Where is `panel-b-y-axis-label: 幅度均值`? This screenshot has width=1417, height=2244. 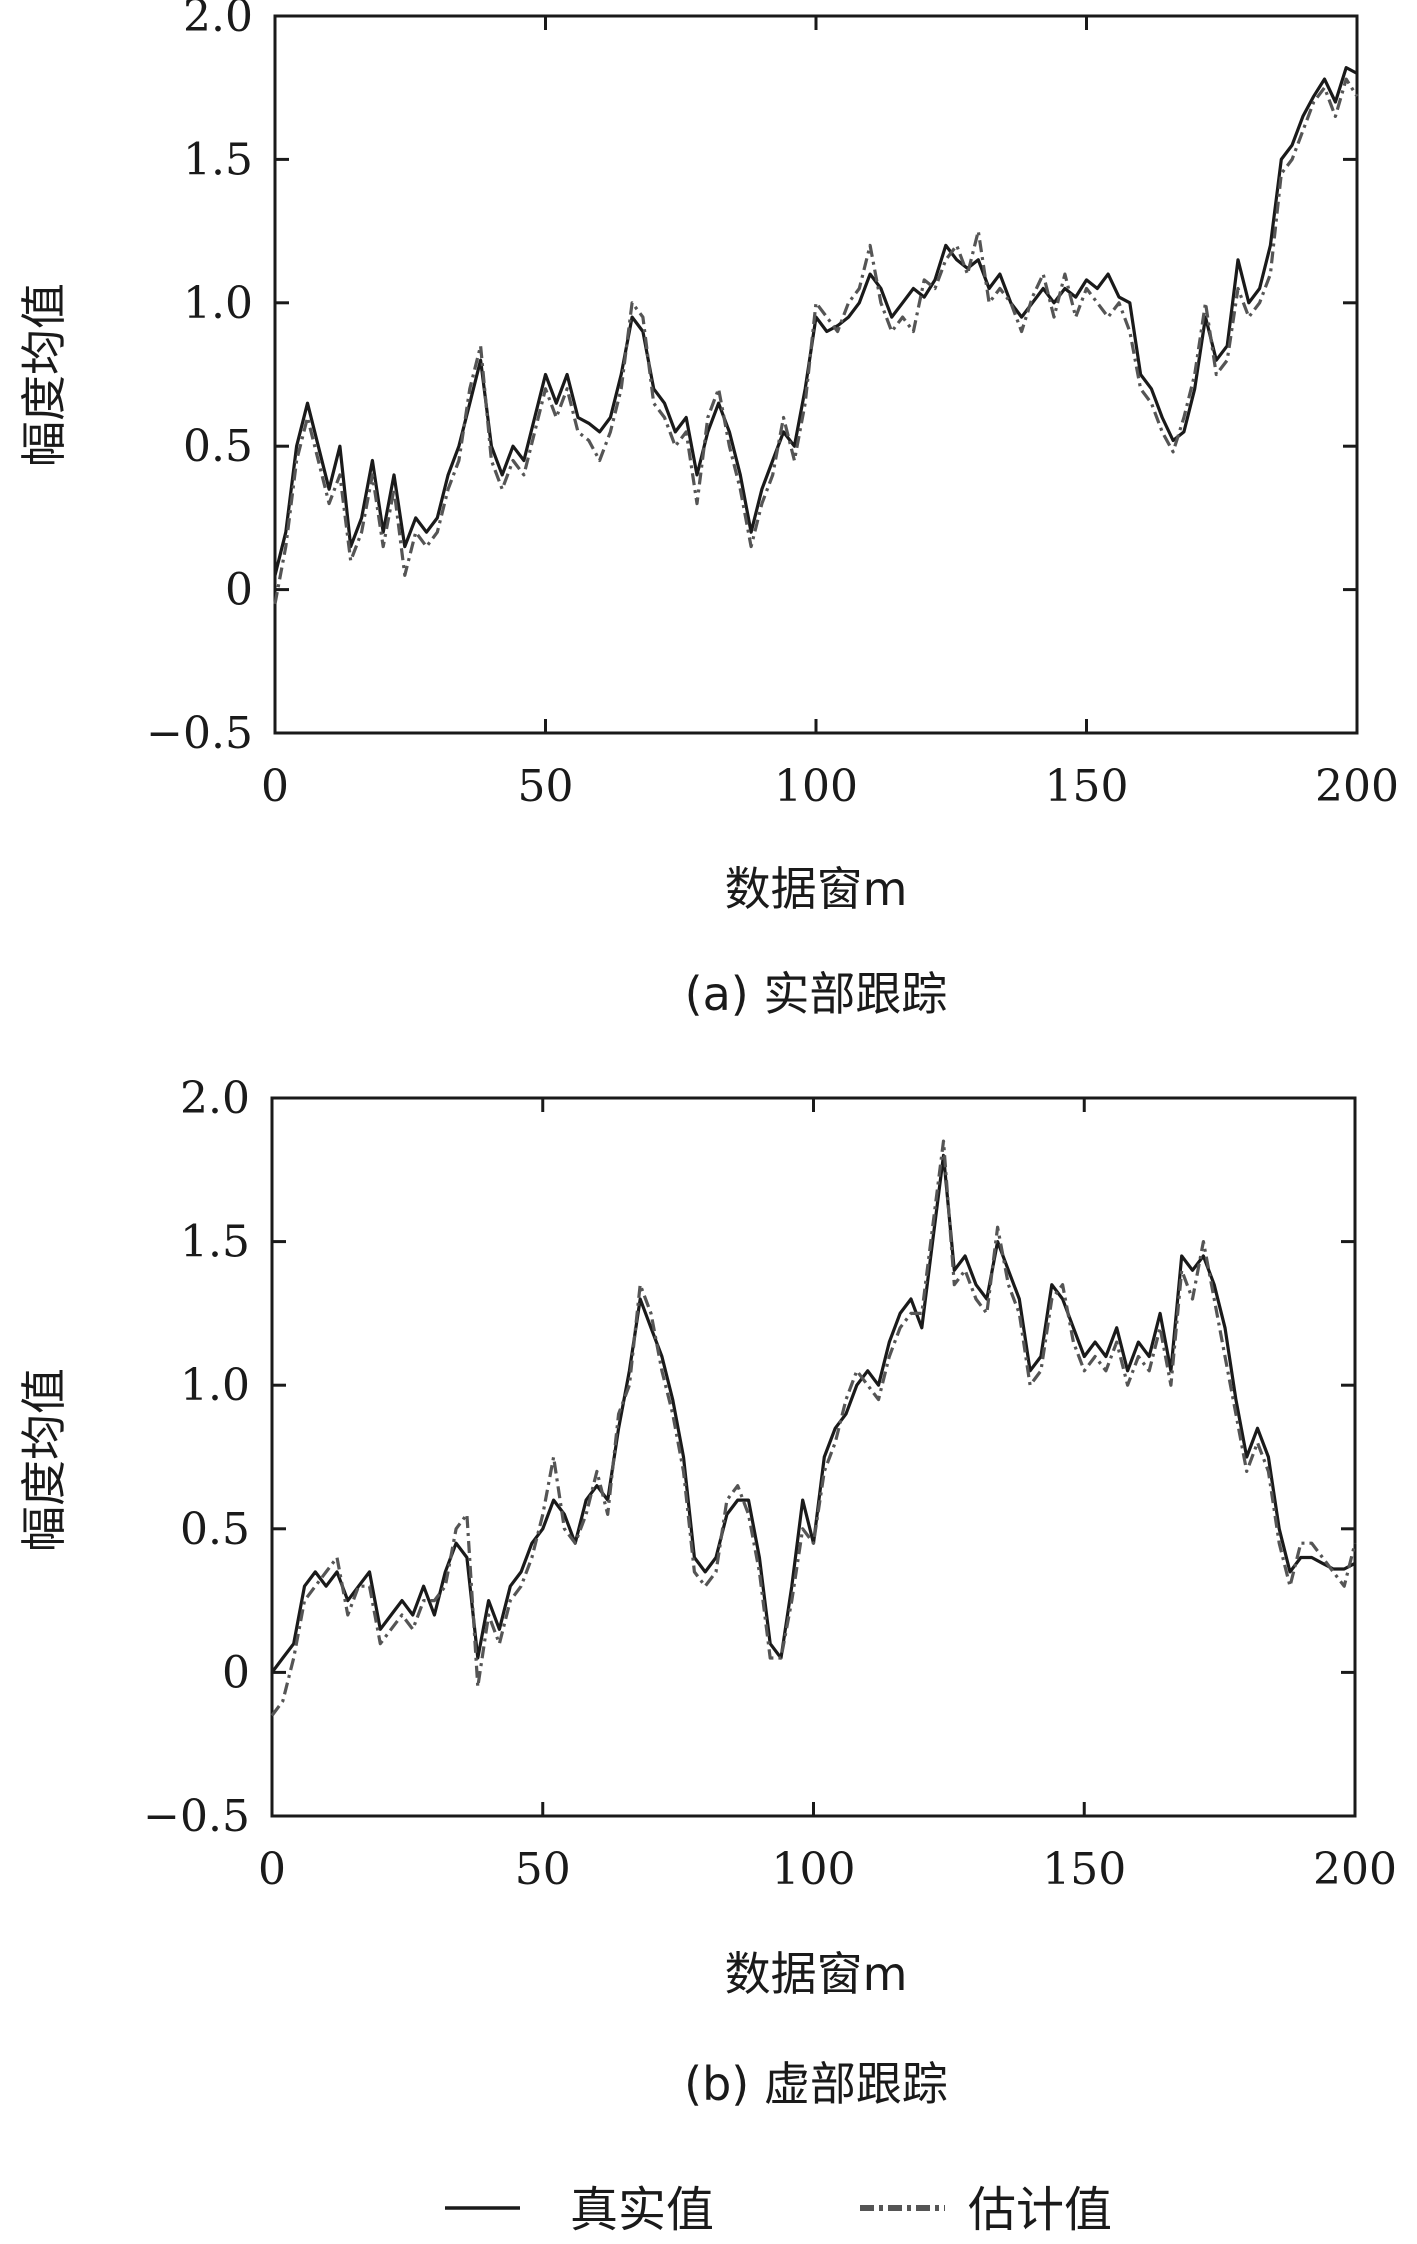 panel-b-y-axis-label: 幅度均值 is located at coordinates (44, 1460).